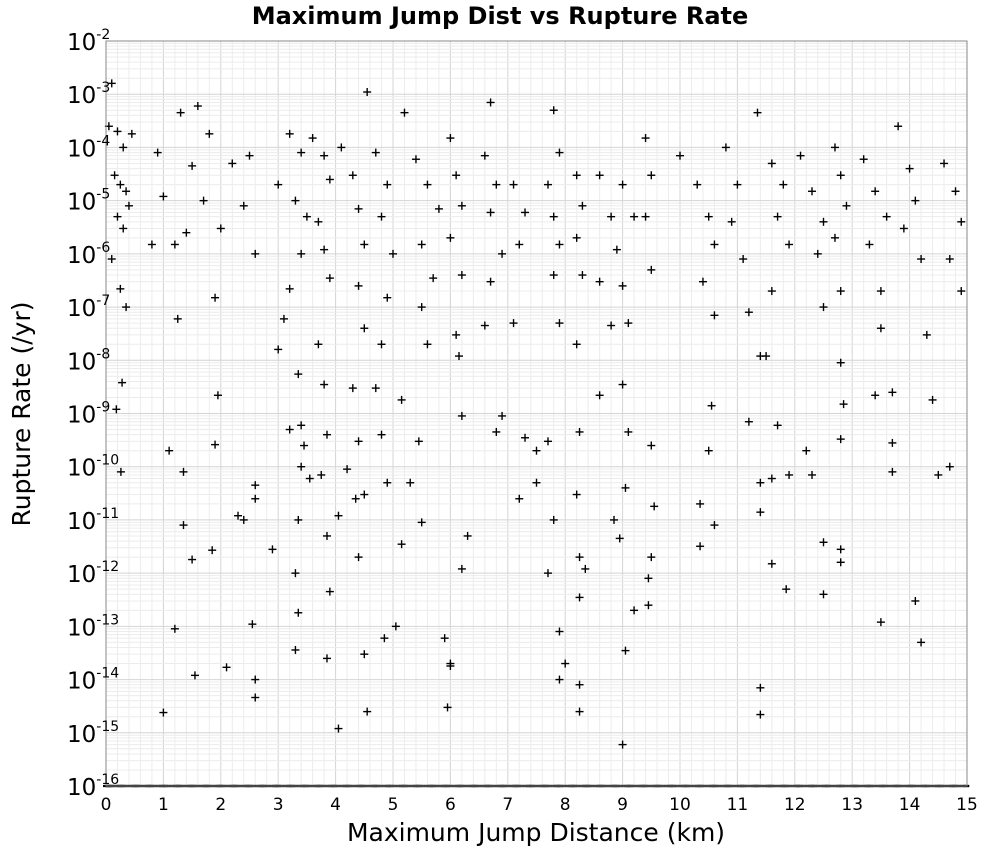 This screenshot has width=1000, height=850. Describe the element at coordinates (335, 805) in the screenshot. I see `x-tick-label: 4` at that location.